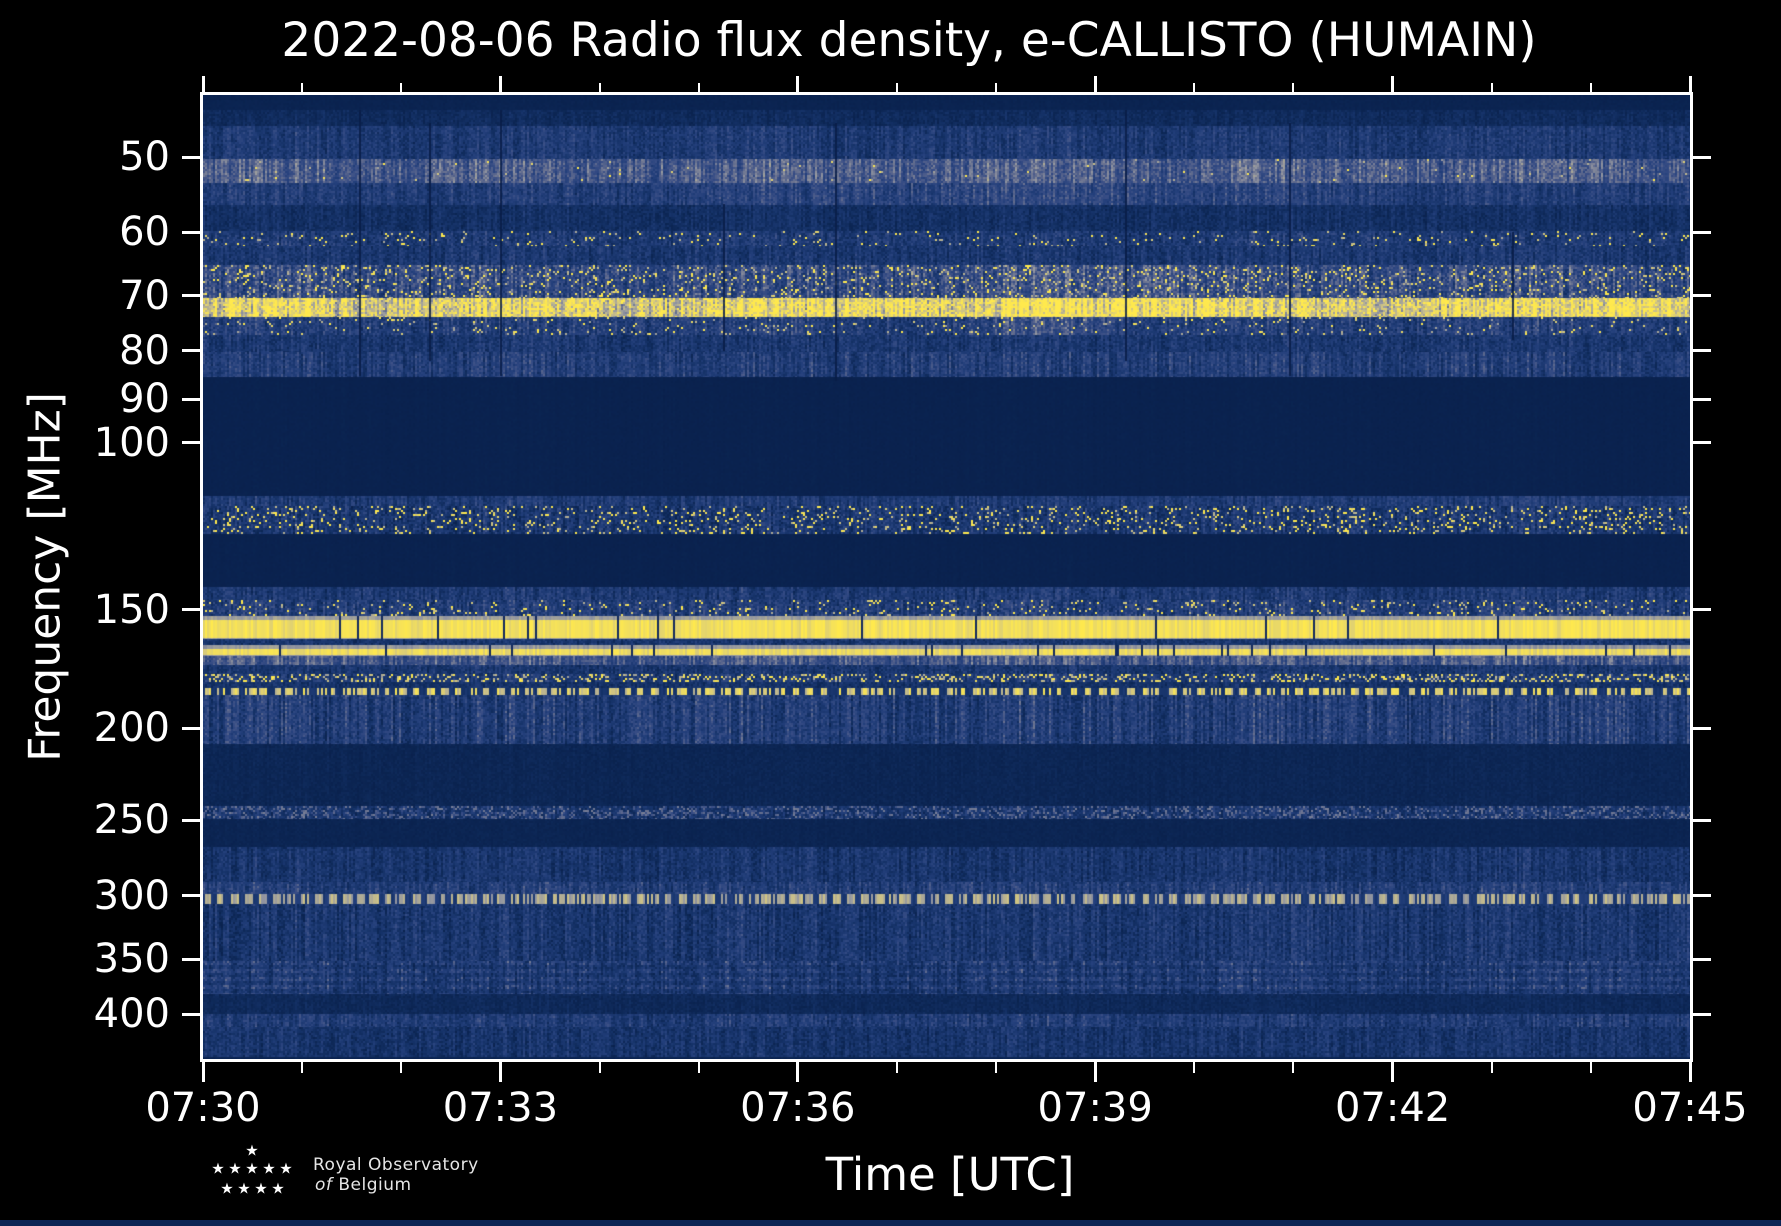 The height and width of the screenshot is (1226, 1781). I want to click on y-tick-label: 80, so click(144, 350).